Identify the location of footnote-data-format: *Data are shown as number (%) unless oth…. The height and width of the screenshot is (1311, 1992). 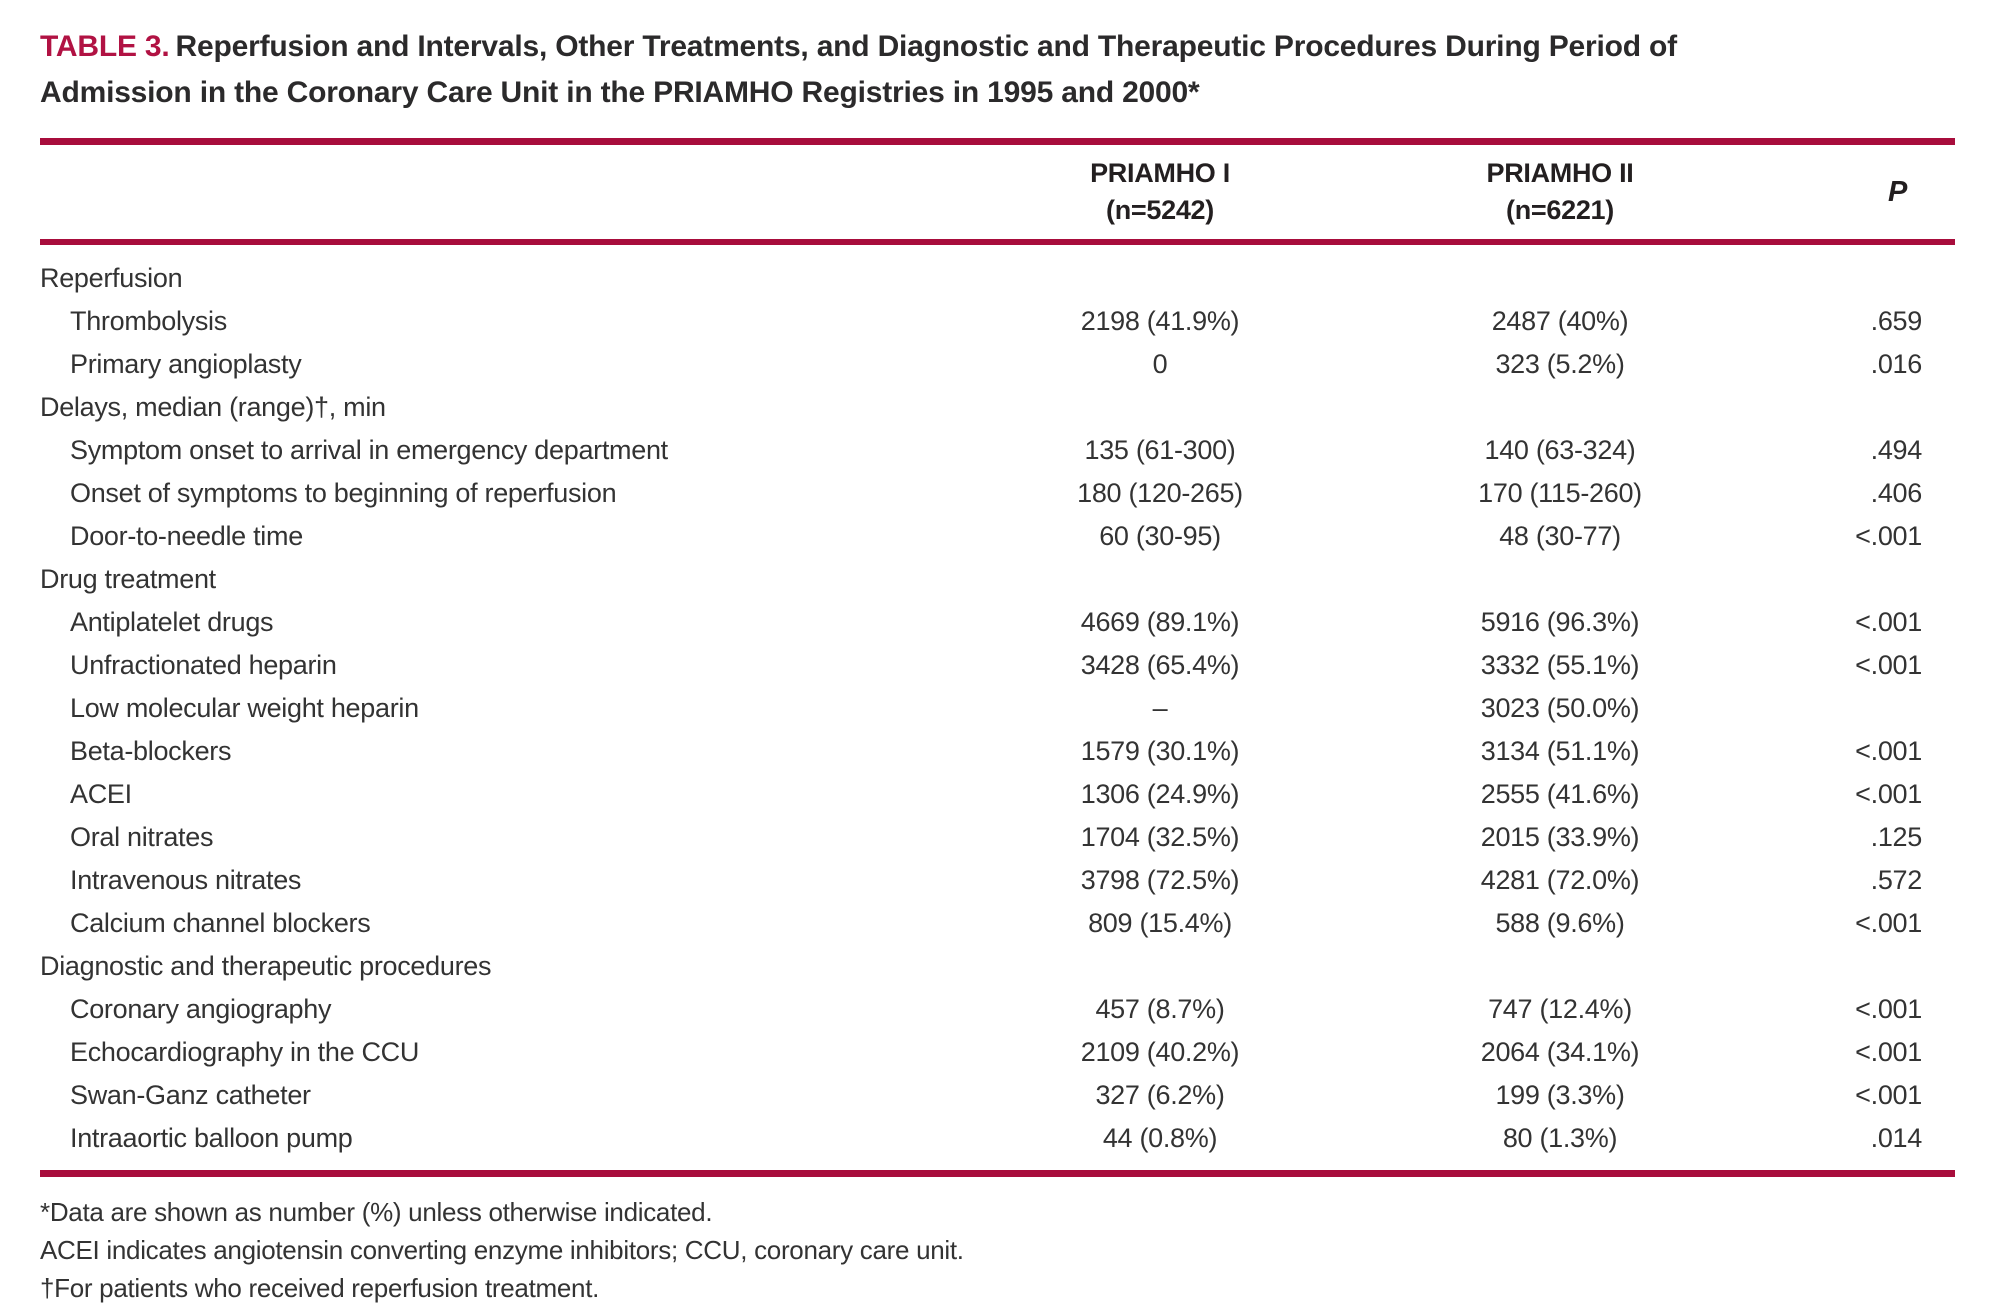
(376, 1212).